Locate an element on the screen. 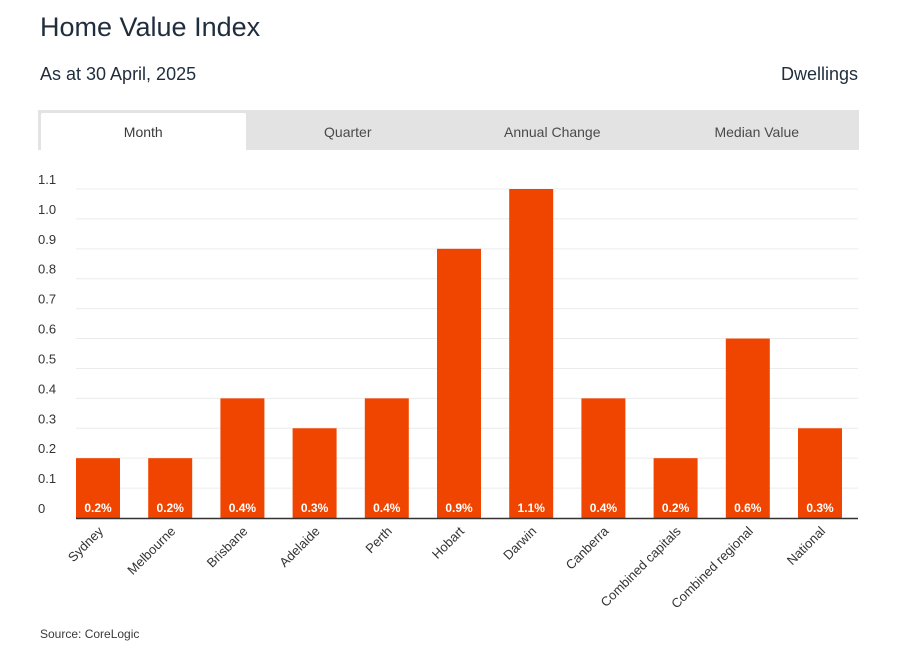  y-tick-label: 0 is located at coordinates (41, 508).